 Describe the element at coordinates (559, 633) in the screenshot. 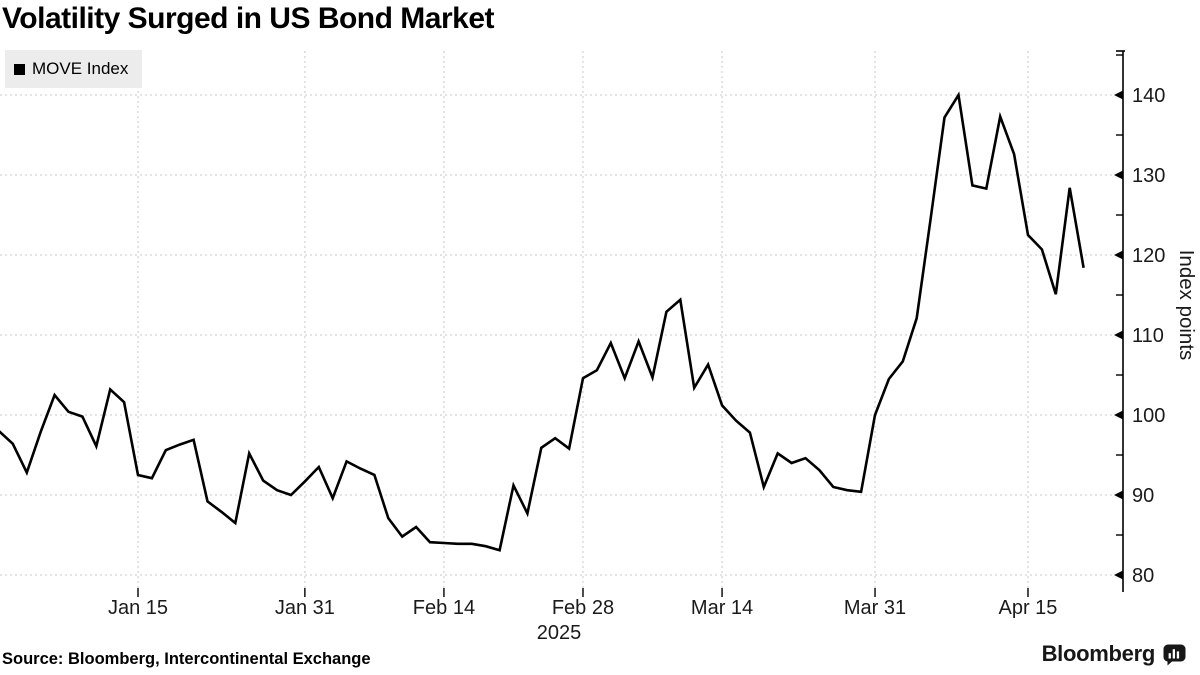

I see `x-axis-year-label: 2025` at that location.